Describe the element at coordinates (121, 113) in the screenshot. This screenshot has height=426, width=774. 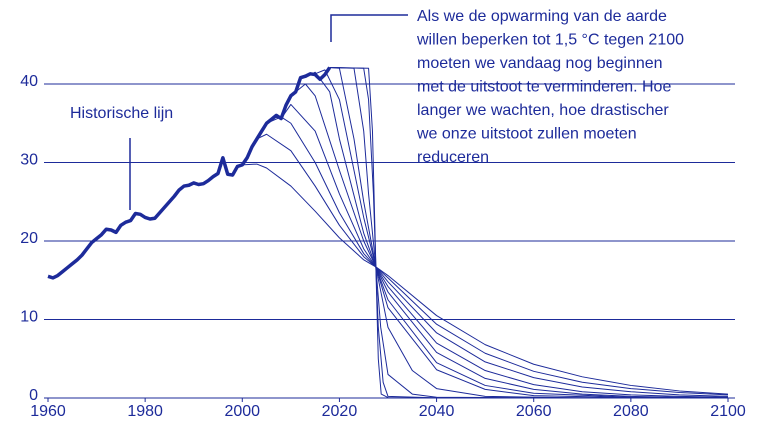
I see `series-label: Historische lijn` at that location.